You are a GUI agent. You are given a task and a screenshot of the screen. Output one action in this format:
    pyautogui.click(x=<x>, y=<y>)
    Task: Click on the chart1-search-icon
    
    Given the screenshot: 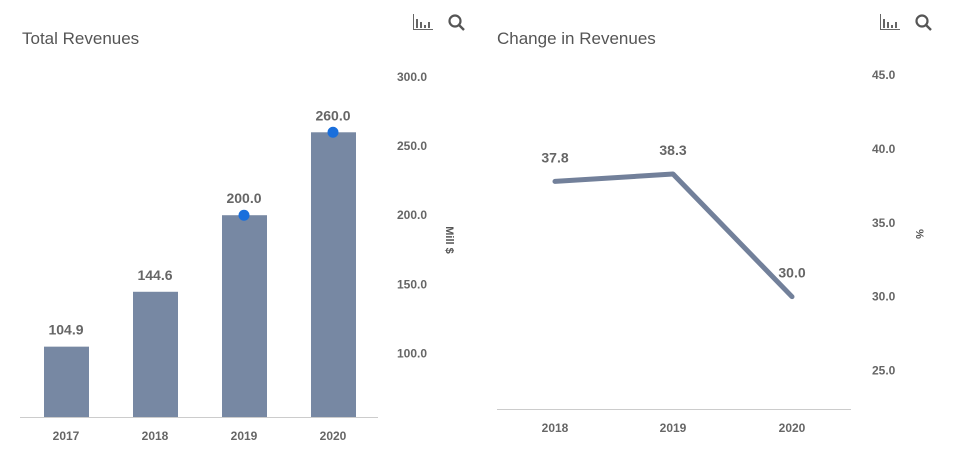 What is the action you would take?
    pyautogui.click(x=456, y=22)
    